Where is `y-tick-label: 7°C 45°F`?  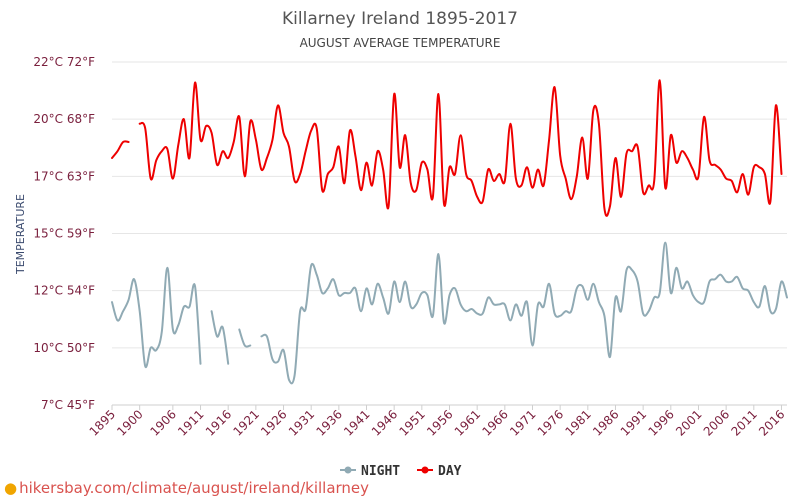 y-tick-label: 7°C 45°F is located at coordinates (68, 405).